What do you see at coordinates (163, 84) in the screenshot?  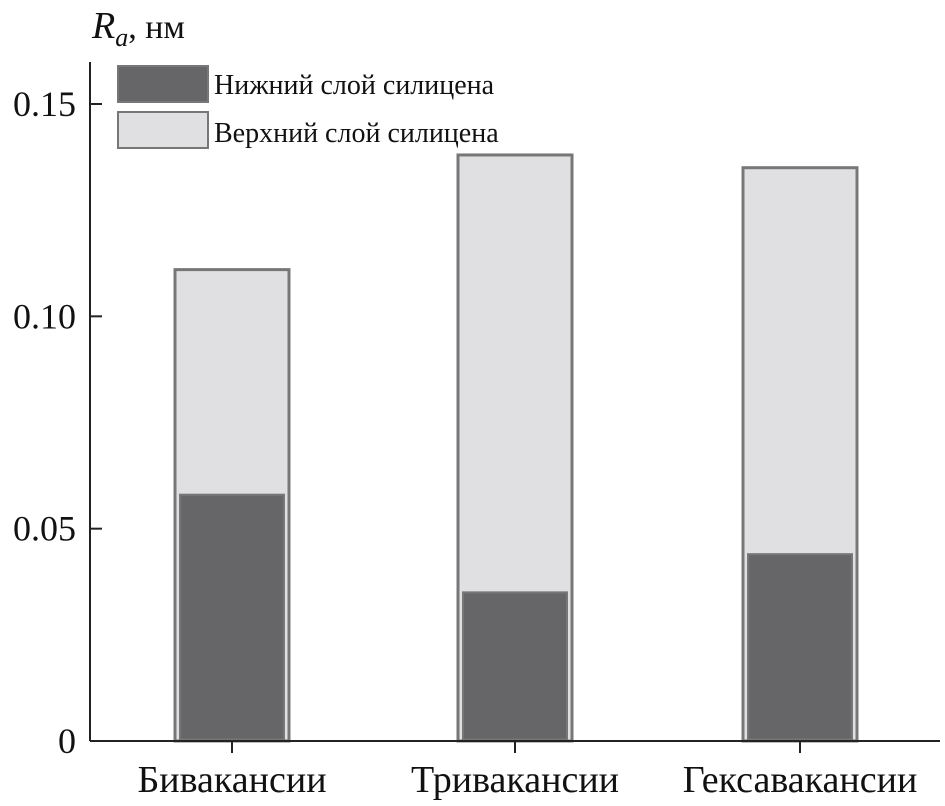 I see `legend-swatch-lower` at bounding box center [163, 84].